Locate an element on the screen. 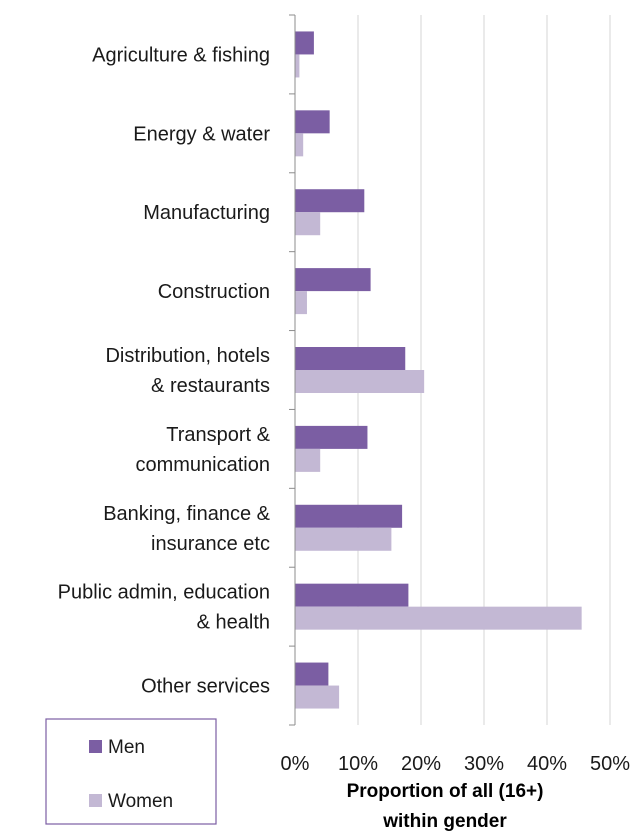 This screenshot has width=630, height=835. legend: Men Women is located at coordinates (131, 771).